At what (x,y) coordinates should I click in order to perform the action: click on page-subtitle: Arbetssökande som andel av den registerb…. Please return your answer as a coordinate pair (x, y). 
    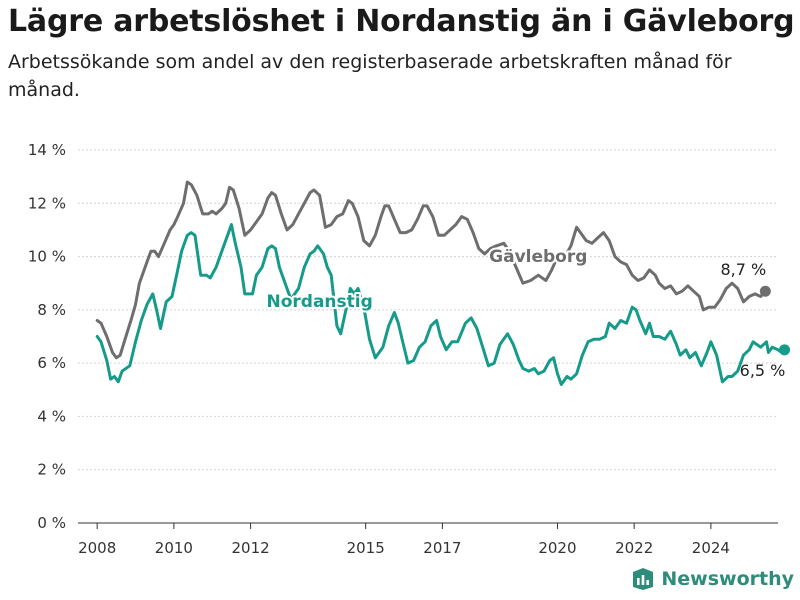
    Looking at the image, I should click on (370, 76).